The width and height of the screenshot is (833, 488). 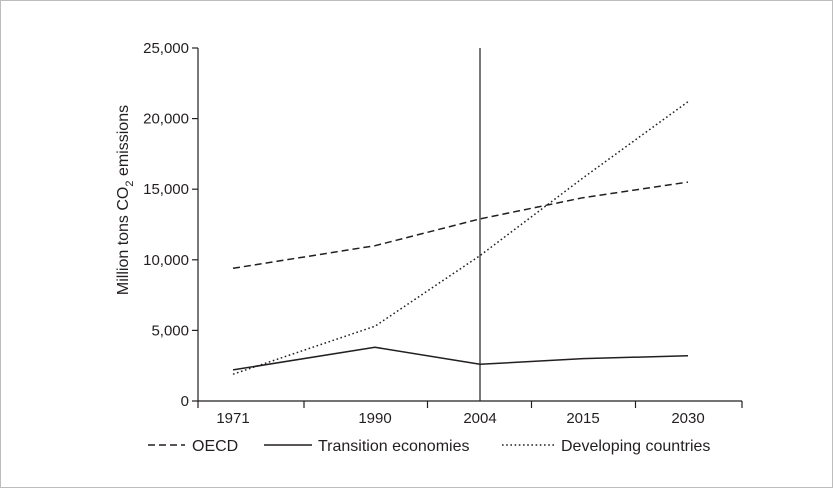 I want to click on y-tick-label: 5,000, so click(x=170, y=330).